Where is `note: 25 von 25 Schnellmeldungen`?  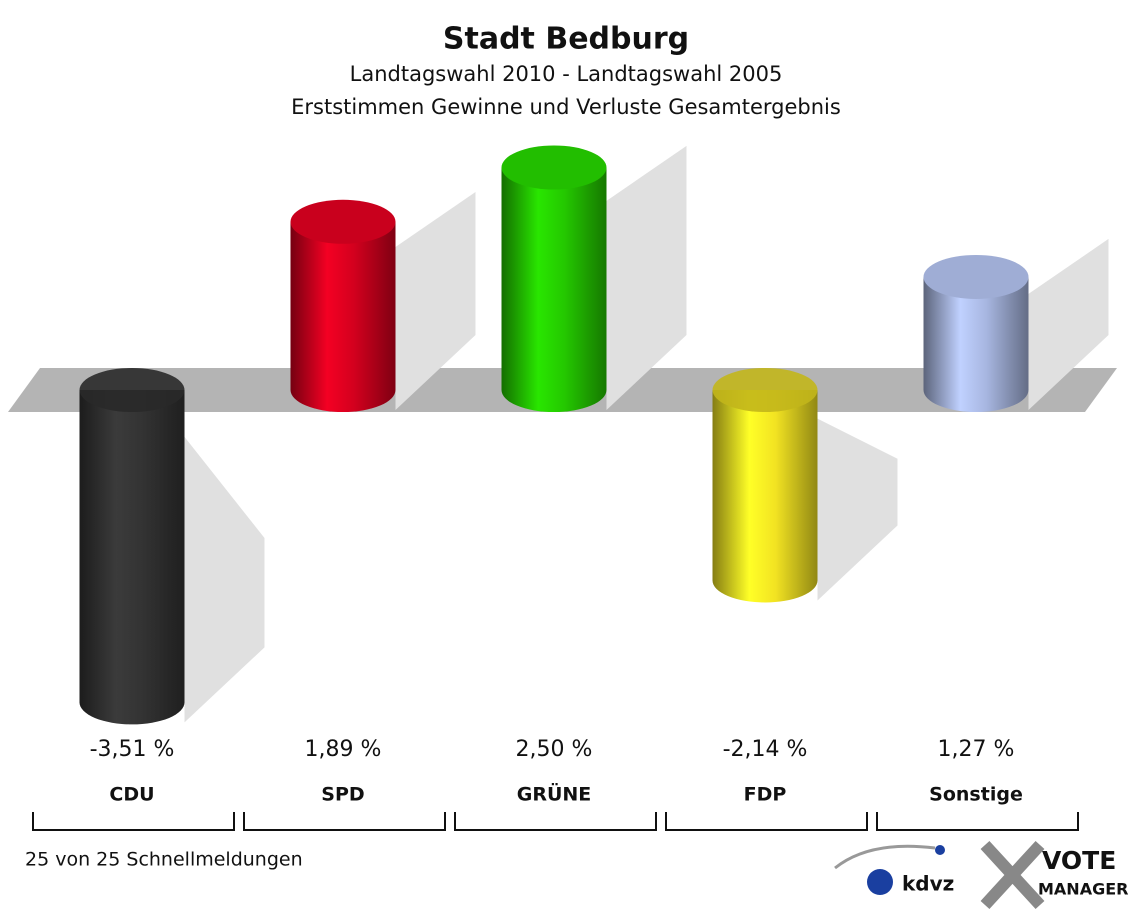
note: 25 von 25 Schnellmeldungen is located at coordinates (164, 860).